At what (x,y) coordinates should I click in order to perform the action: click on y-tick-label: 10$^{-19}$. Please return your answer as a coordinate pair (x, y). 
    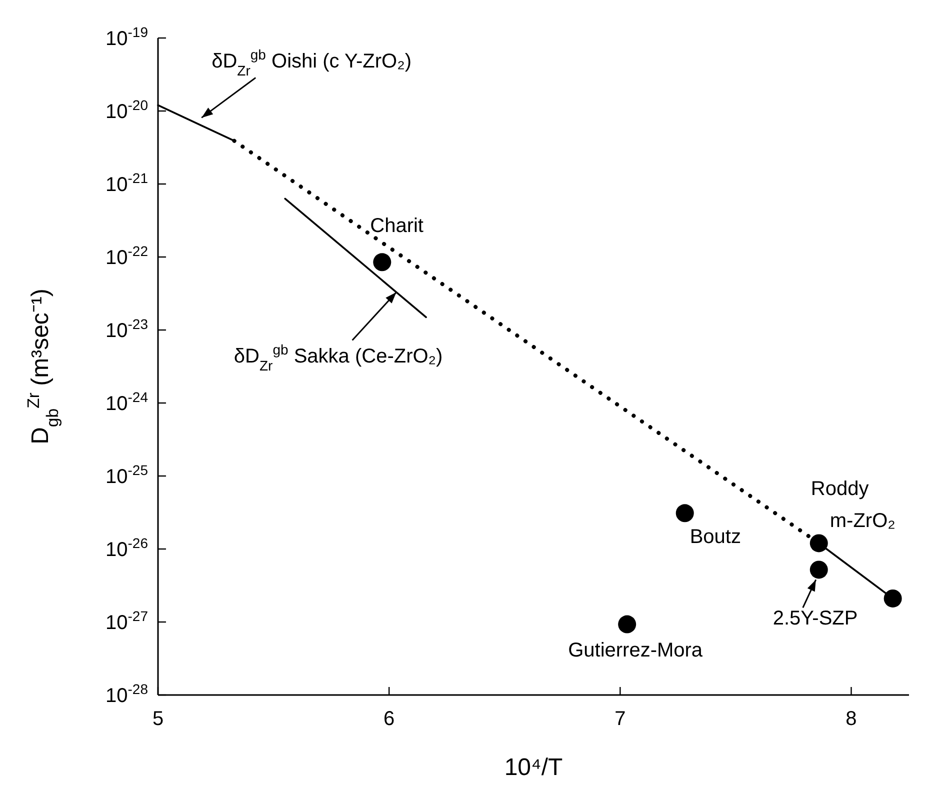
    Looking at the image, I should click on (127, 37).